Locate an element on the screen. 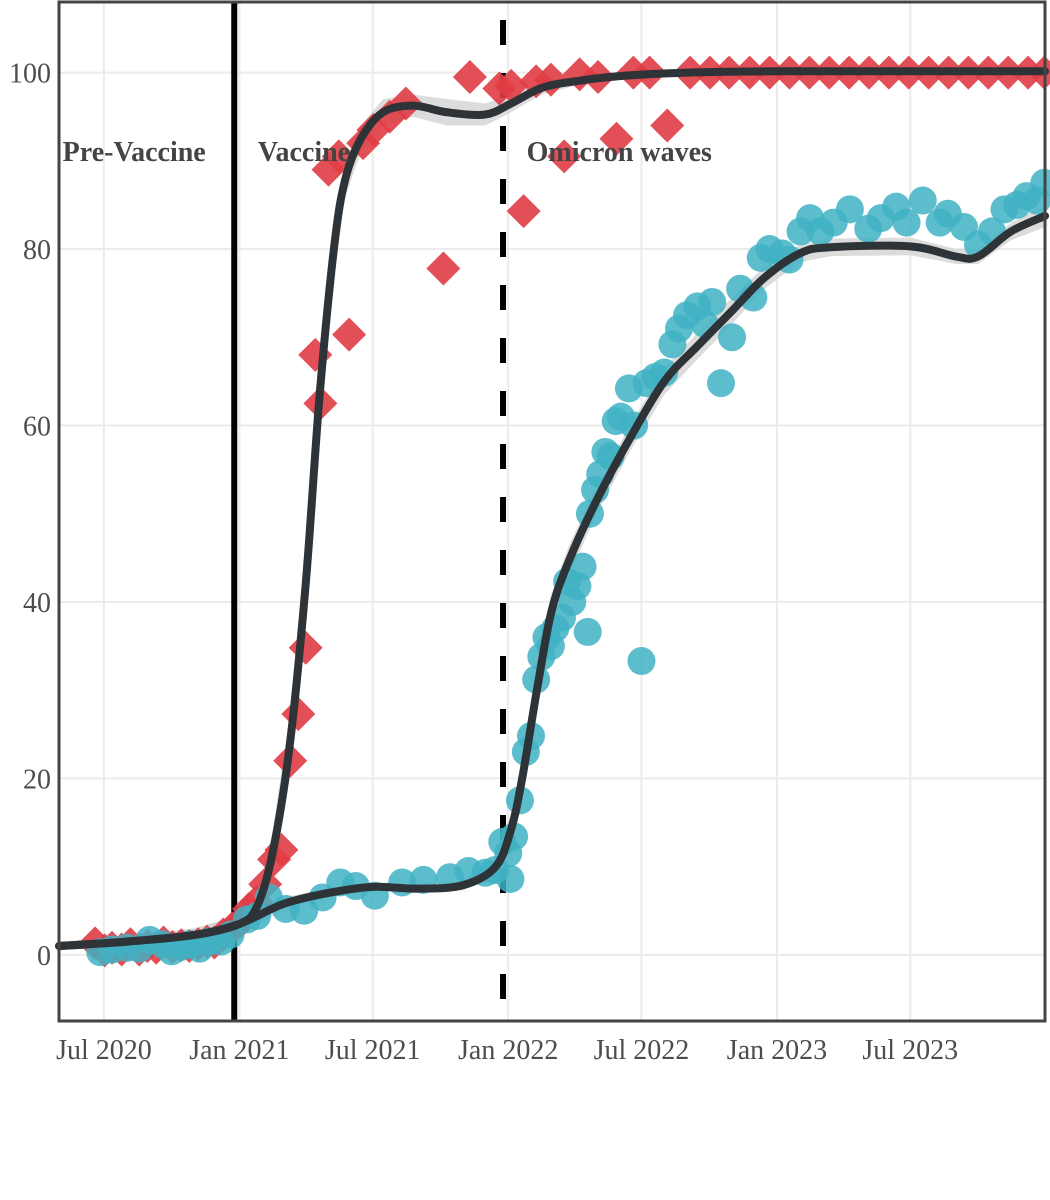 Image resolution: width=1050 pixels, height=1200 pixels. region-label: Vaccine is located at coordinates (304, 152).